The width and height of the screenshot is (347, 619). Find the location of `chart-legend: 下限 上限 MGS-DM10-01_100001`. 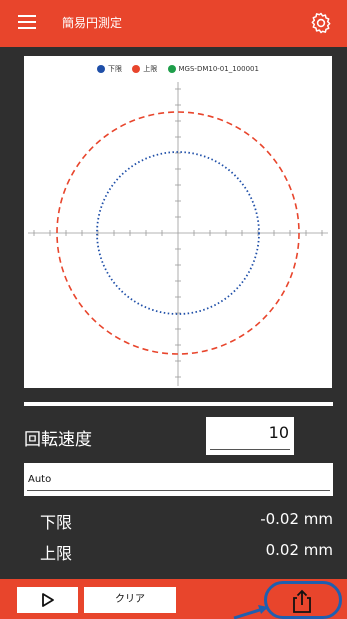

chart-legend: 下限 上限 MGS-DM10-01_100001 is located at coordinates (178, 69).